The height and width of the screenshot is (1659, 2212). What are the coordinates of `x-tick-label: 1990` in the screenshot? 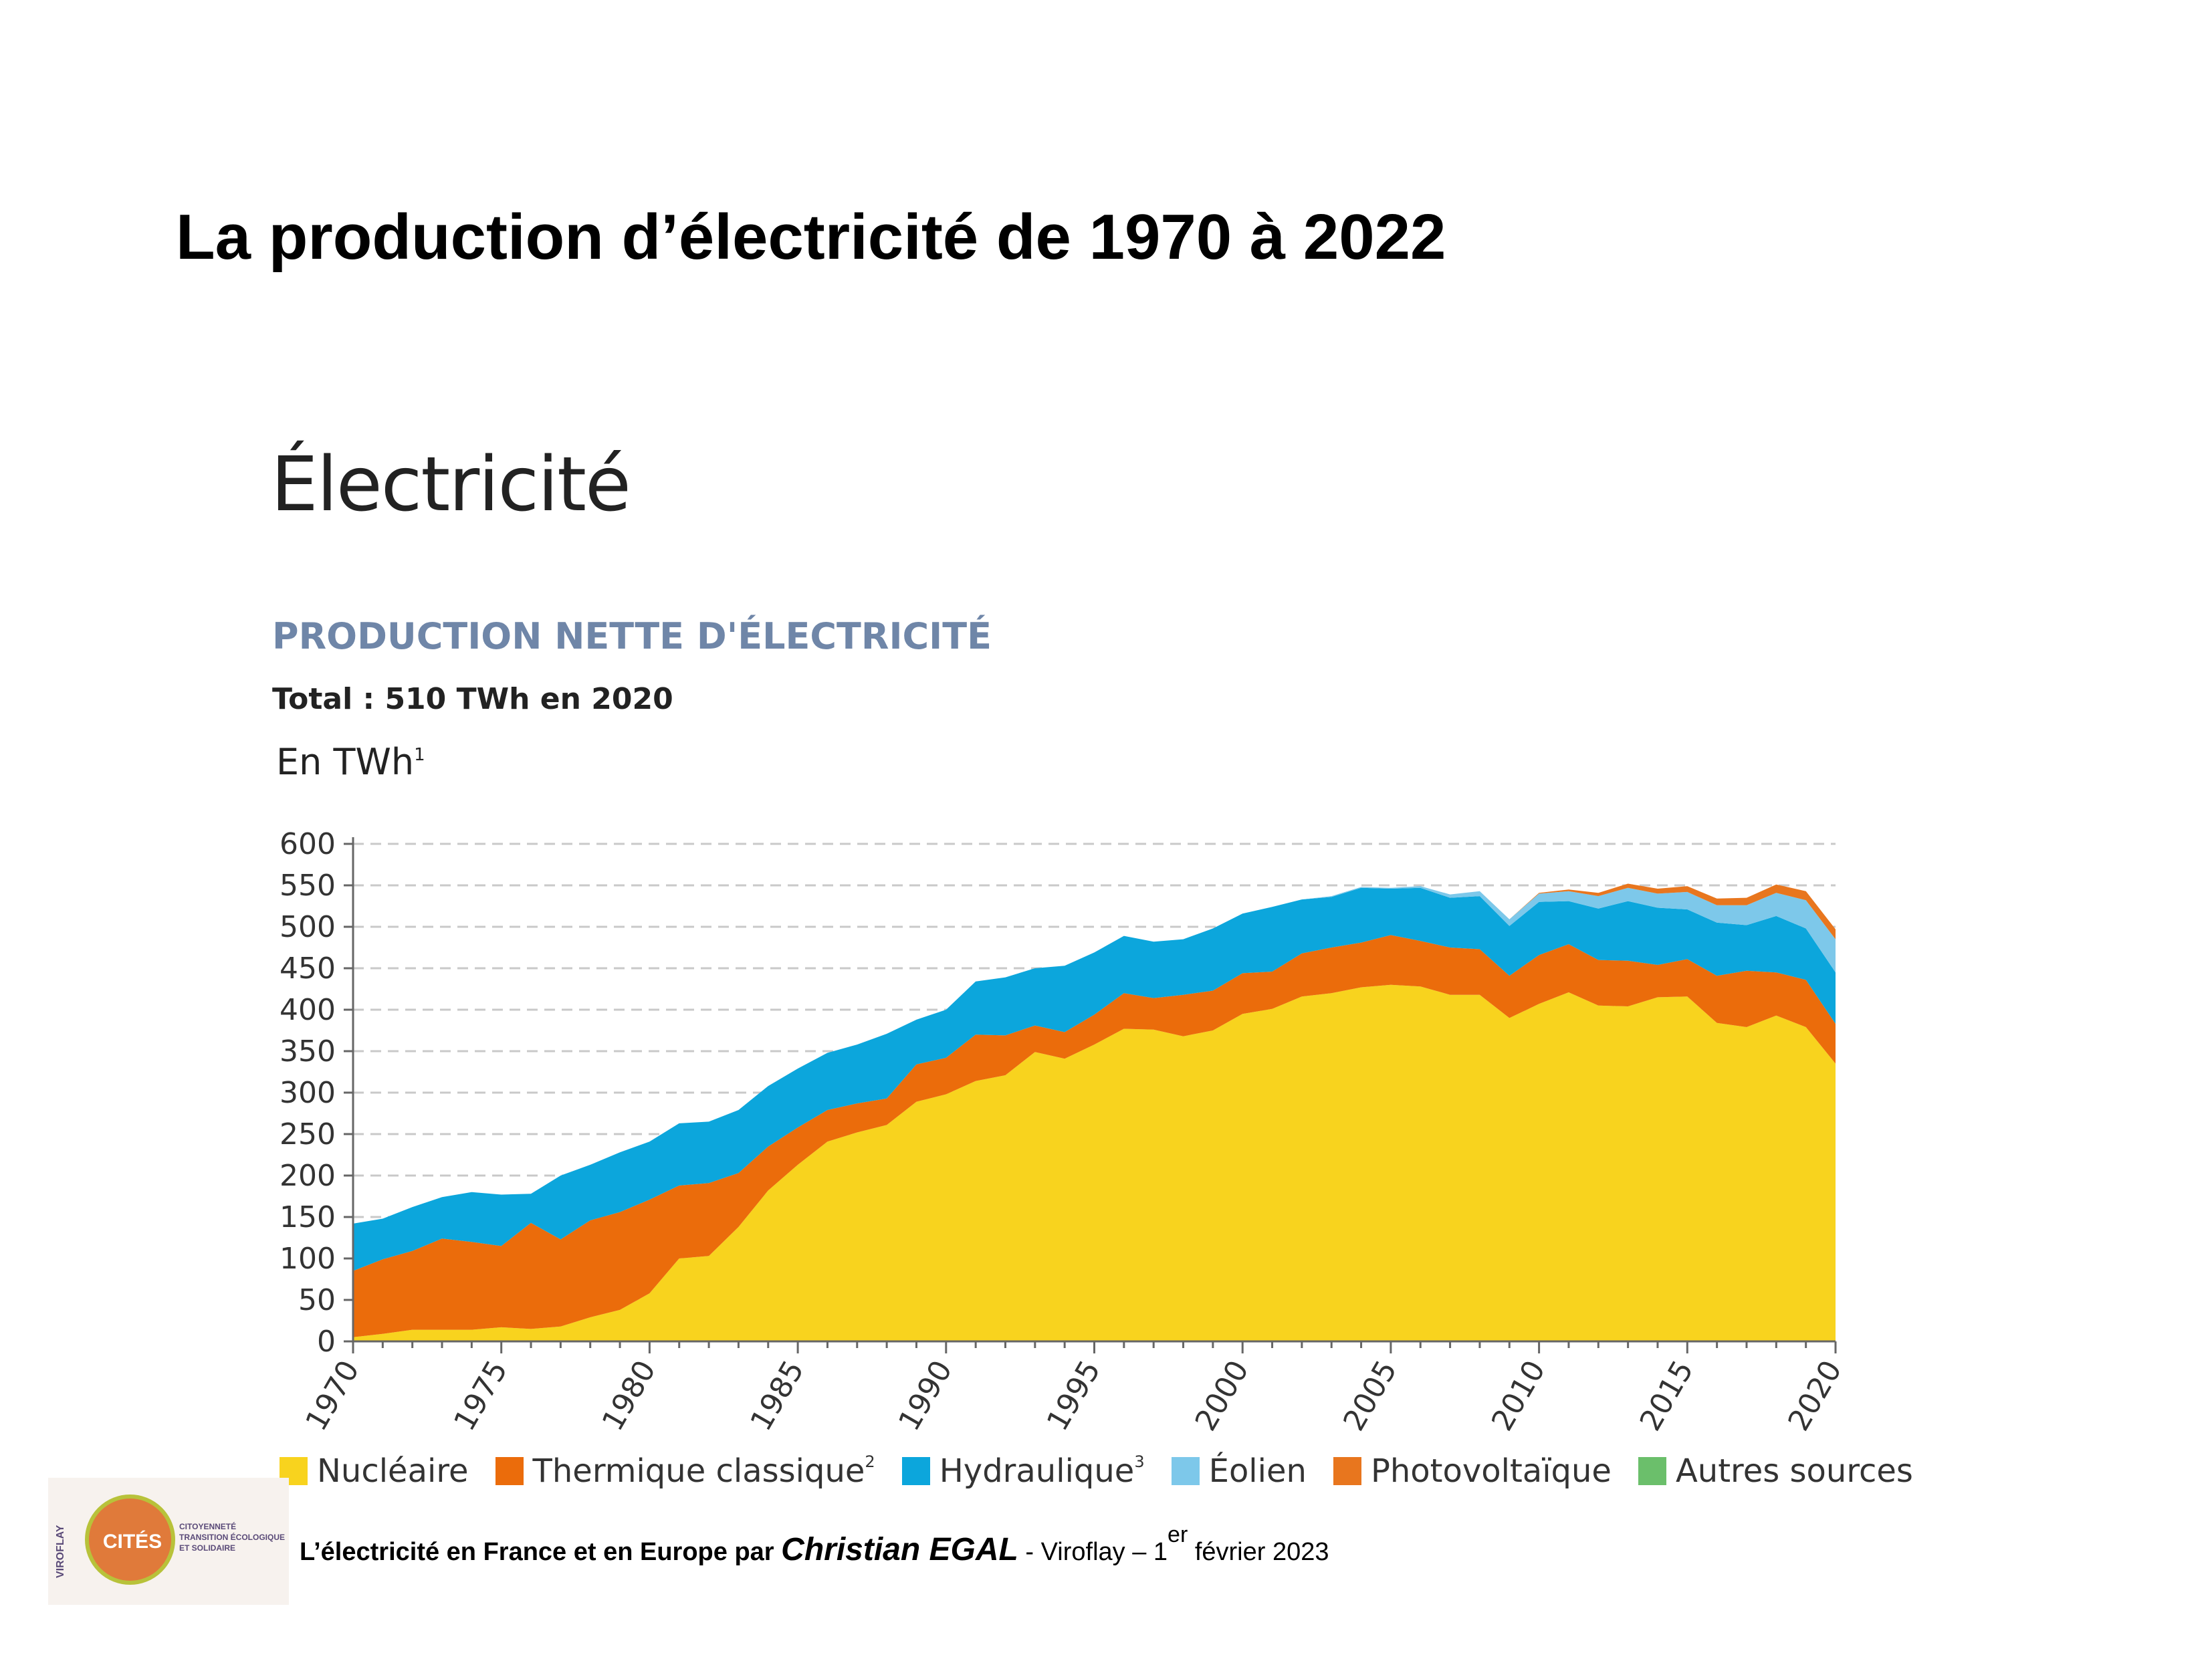 It's located at (925, 1395).